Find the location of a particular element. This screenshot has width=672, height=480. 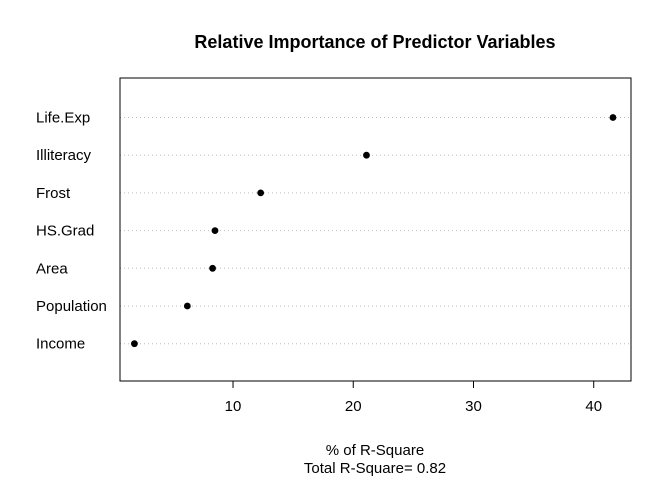

x-axis-label: % of R-Square is located at coordinates (375, 450).